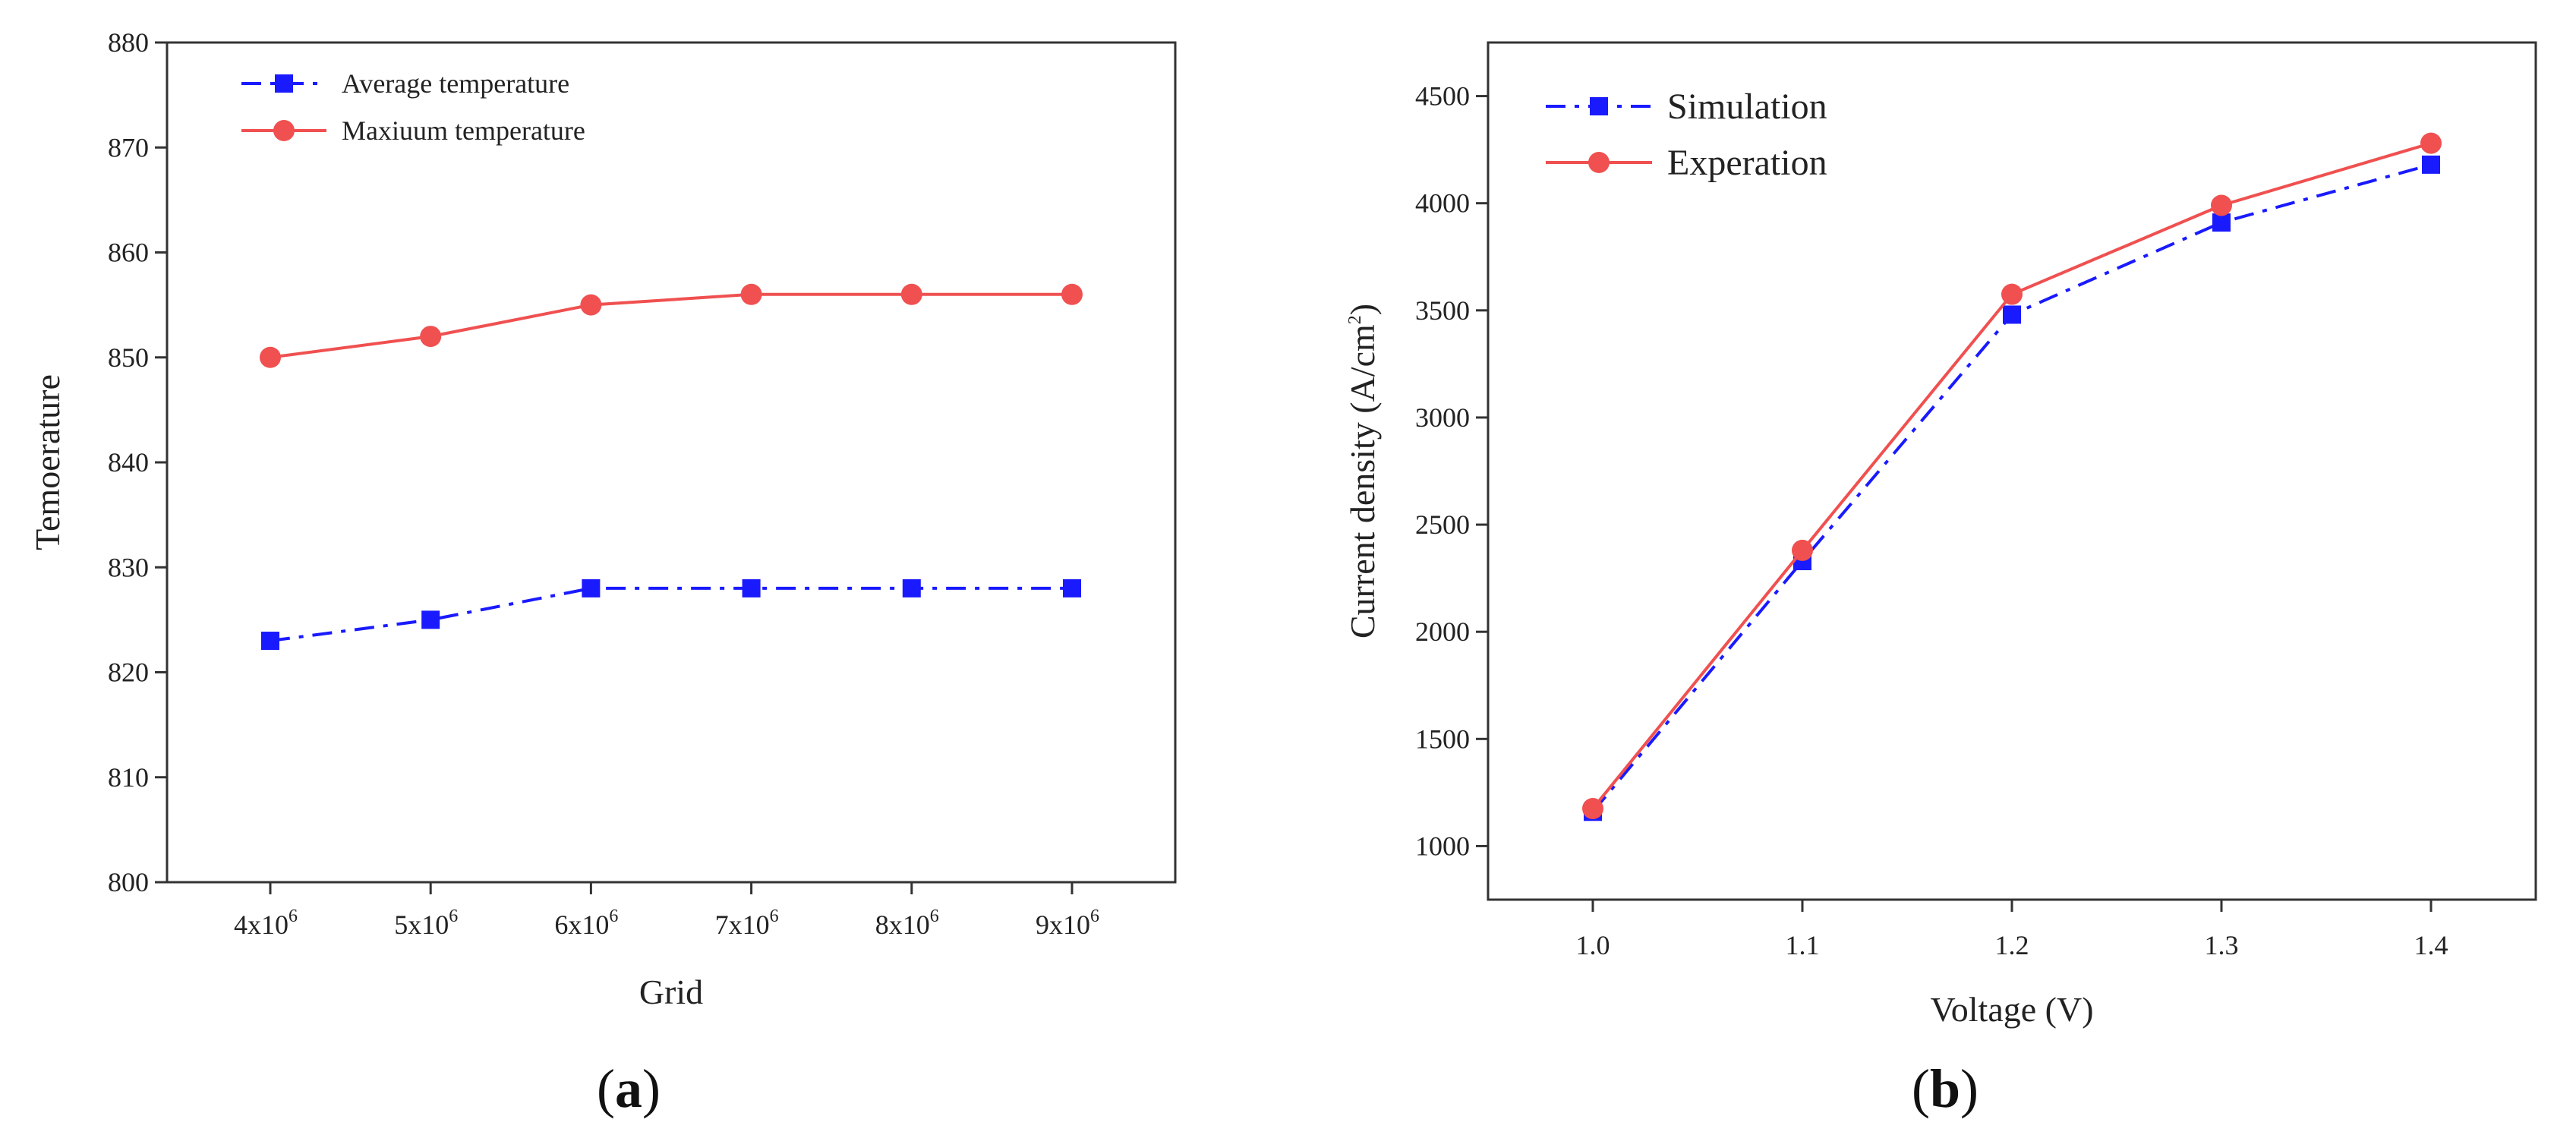  I want to click on y-tick-label: 870, so click(128, 147).